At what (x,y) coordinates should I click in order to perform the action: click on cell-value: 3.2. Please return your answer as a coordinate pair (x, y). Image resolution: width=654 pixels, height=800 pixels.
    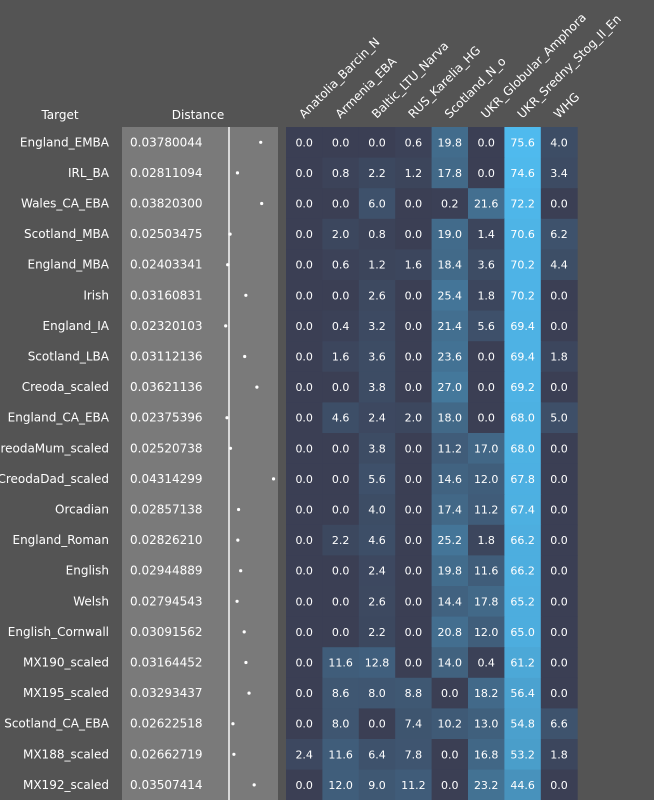
    Looking at the image, I should click on (377, 326).